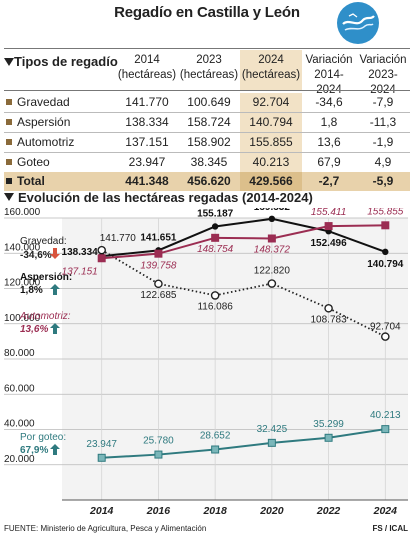 The width and height of the screenshot is (414, 538). Describe the element at coordinates (147, 67) in the screenshot. I see `column-header-2014: 2014 (hectáreas)` at that location.